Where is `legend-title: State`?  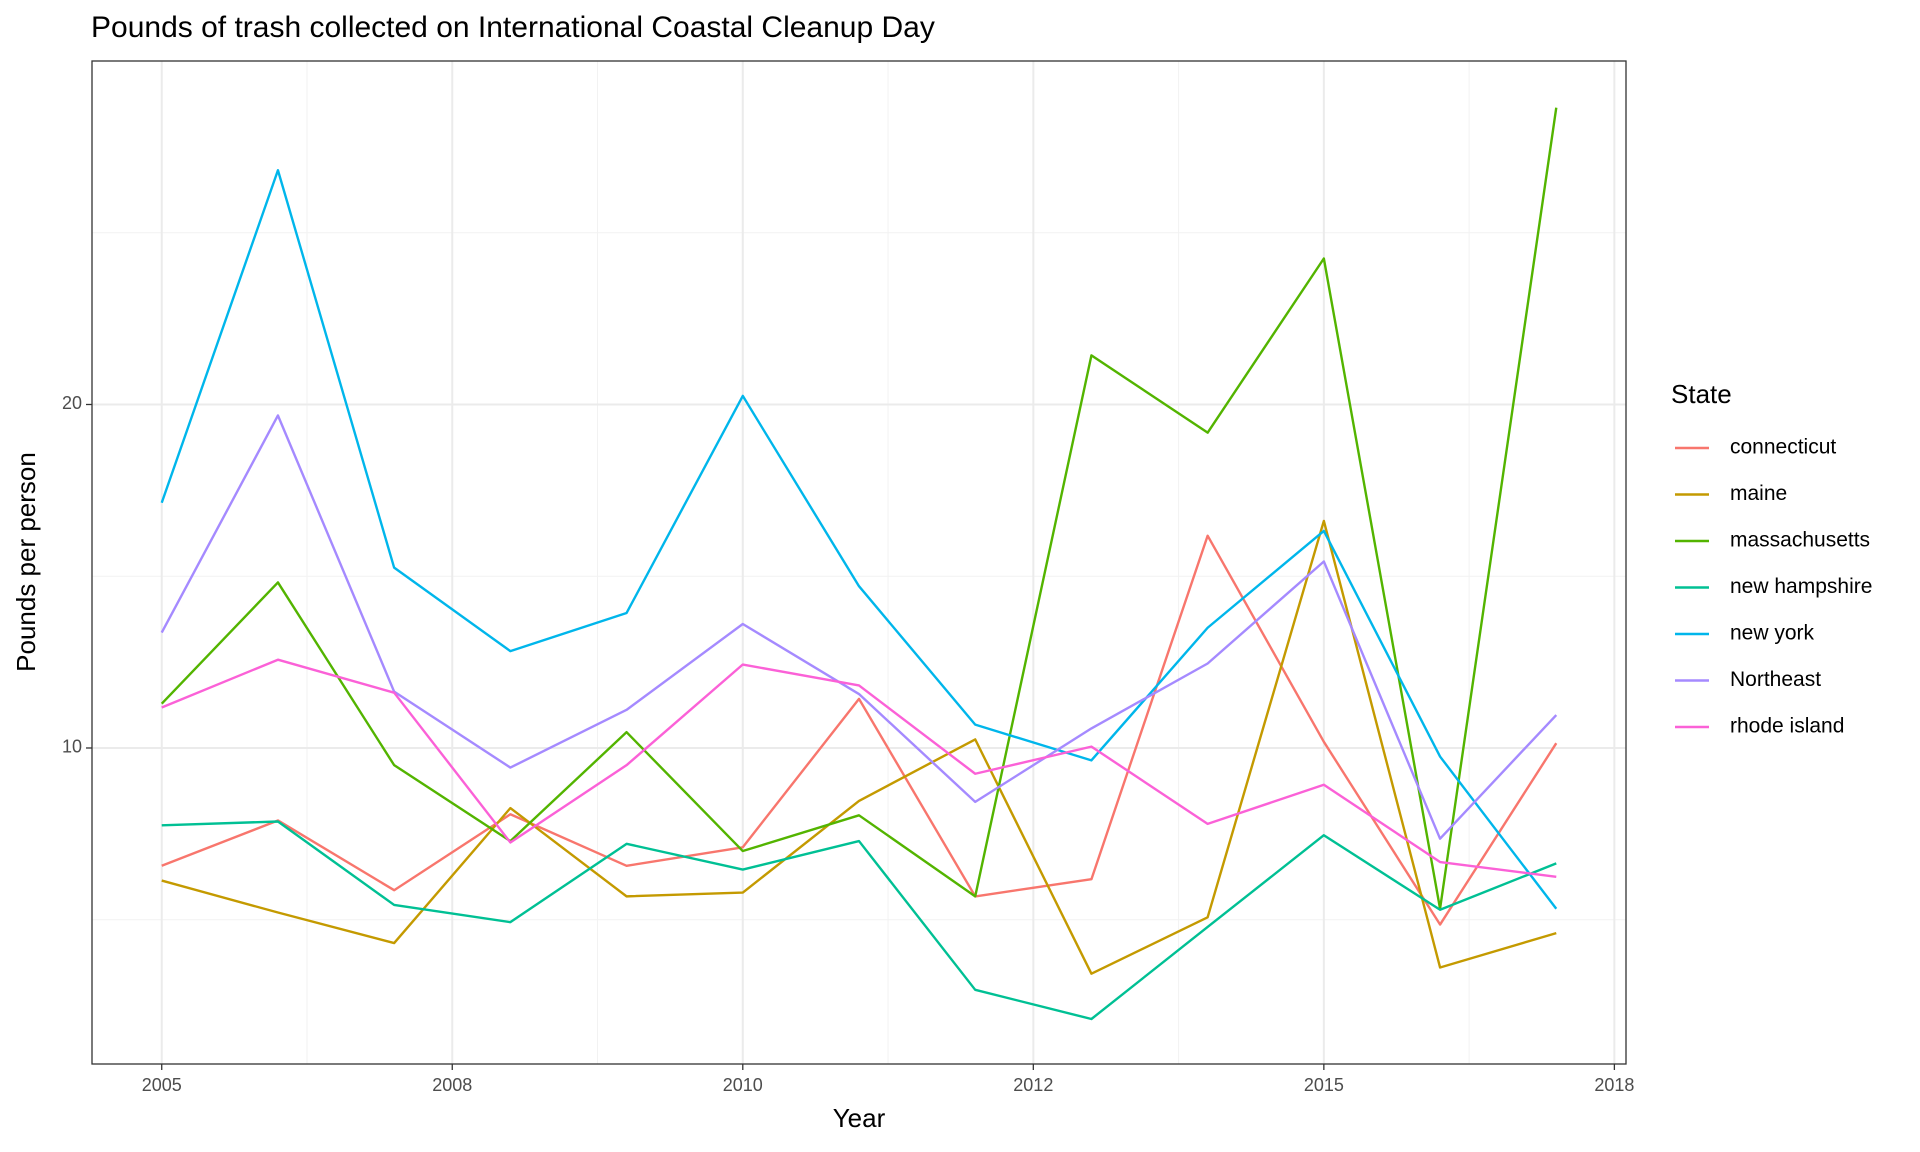
legend-title: State is located at coordinates (1701, 394).